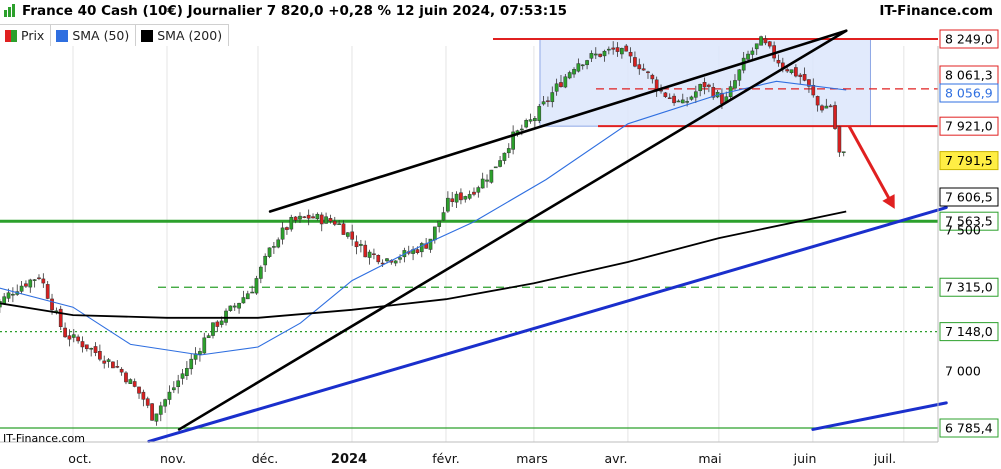 The width and height of the screenshot is (1001, 469). Describe the element at coordinates (963, 230) in the screenshot. I see `y-tick-label-7: 7 500` at that location.